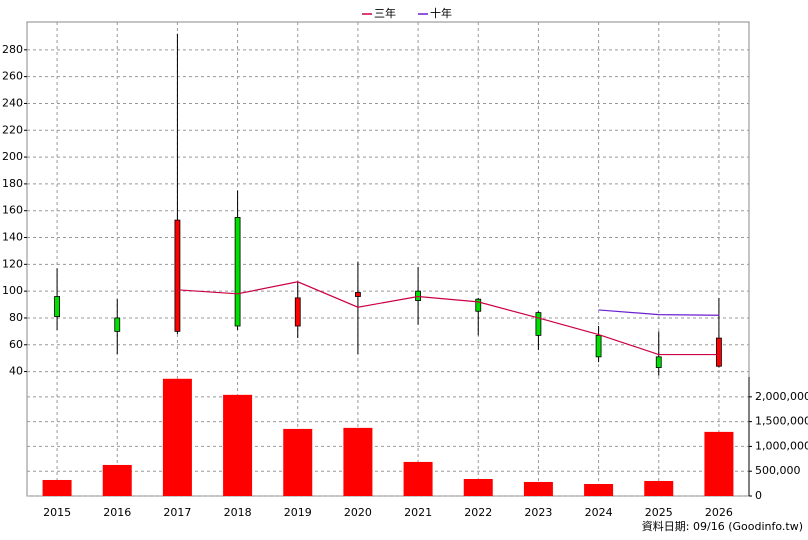 The image size is (808, 540). What do you see at coordinates (12, 263) in the screenshot?
I see `y-tick-label: 120` at bounding box center [12, 263].